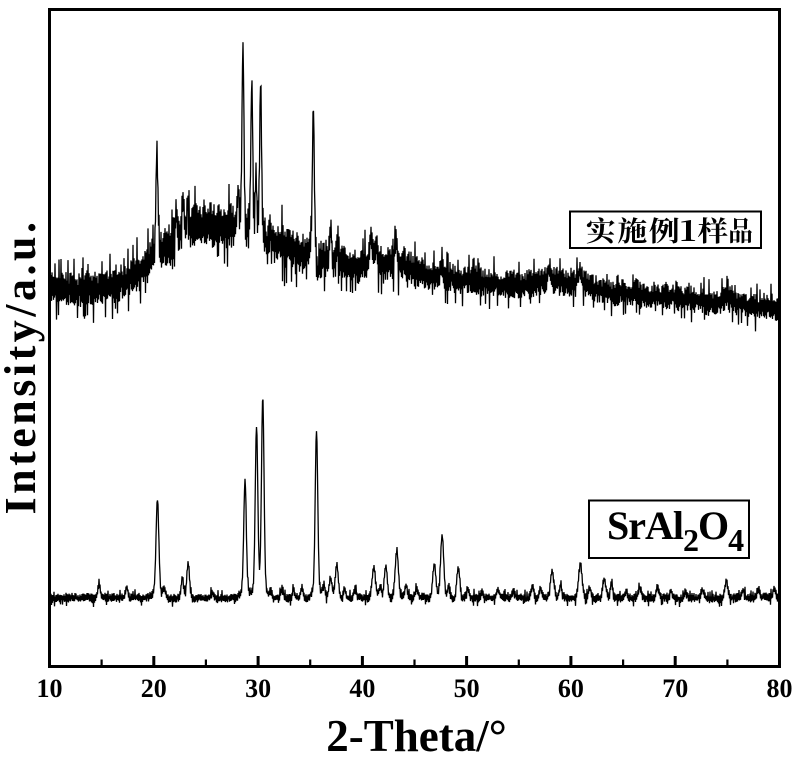 The image size is (800, 757). Describe the element at coordinates (154, 688) in the screenshot. I see `svg-text: 20` at that location.